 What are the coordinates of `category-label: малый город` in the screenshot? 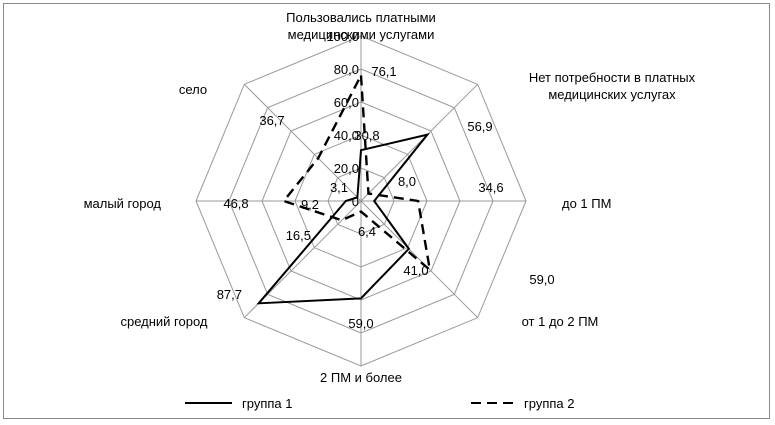 It's located at (123, 203).